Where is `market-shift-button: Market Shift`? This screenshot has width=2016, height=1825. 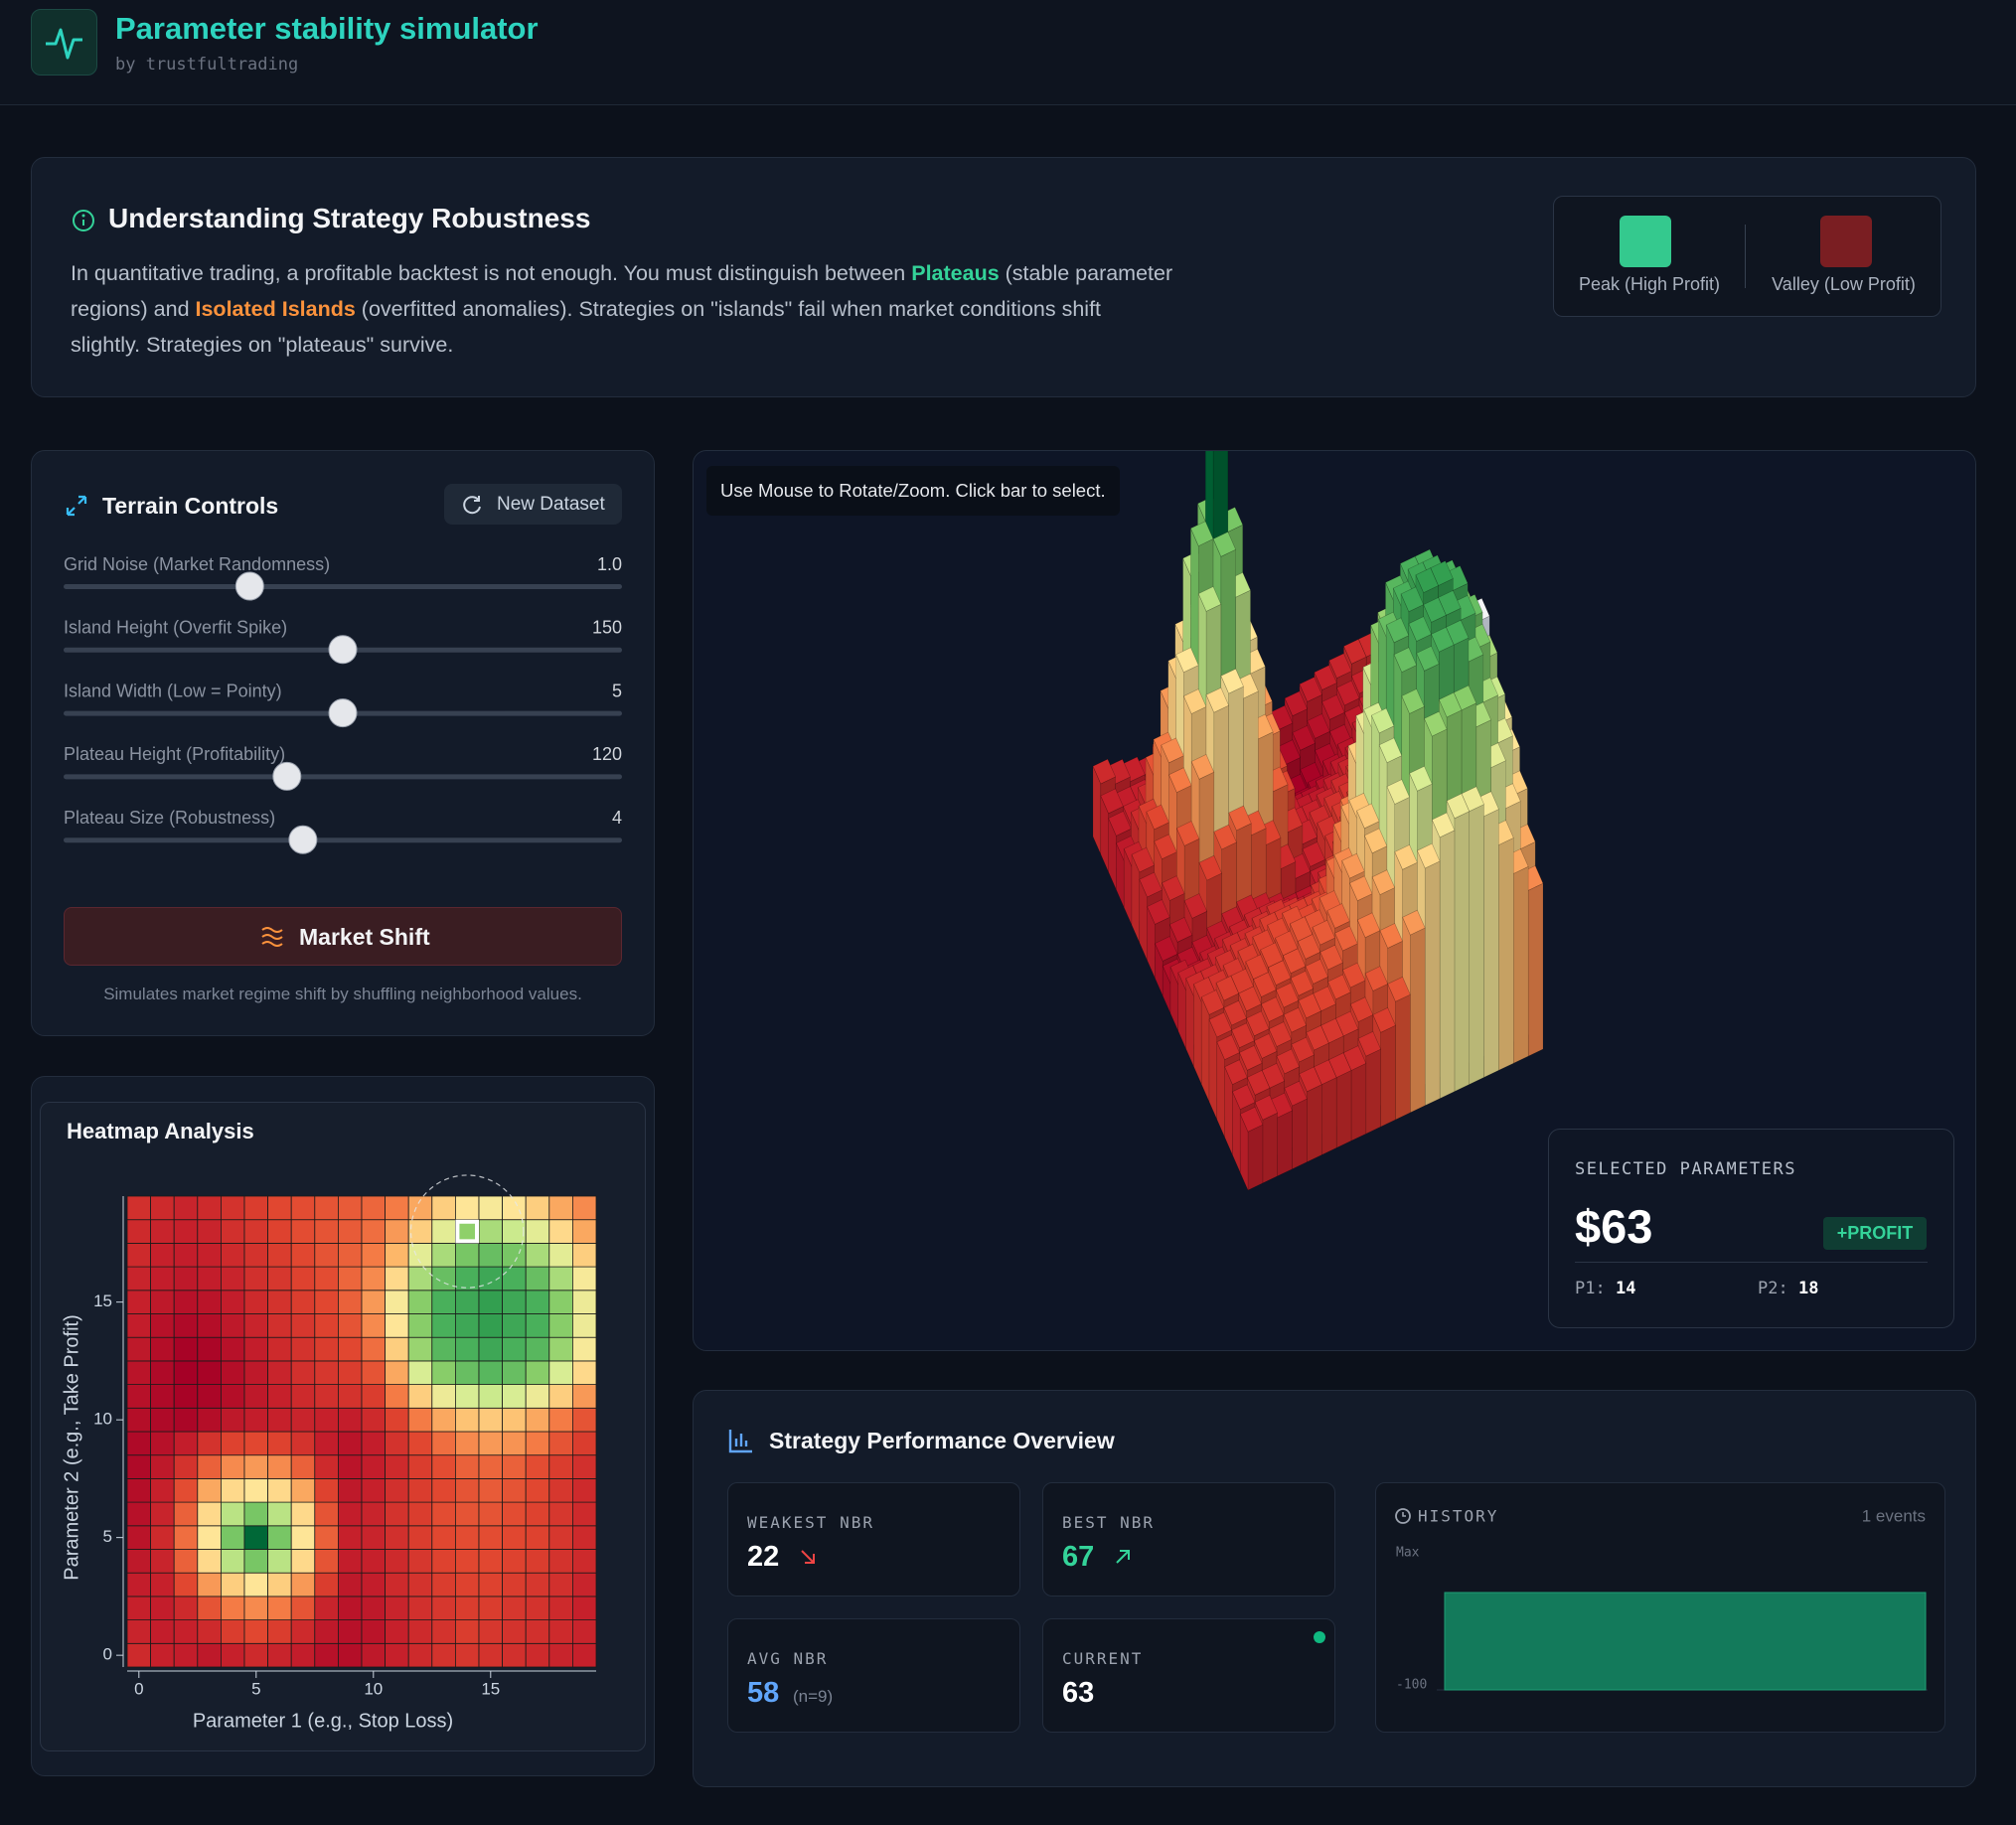
market-shift-button: Market Shift is located at coordinates (343, 936).